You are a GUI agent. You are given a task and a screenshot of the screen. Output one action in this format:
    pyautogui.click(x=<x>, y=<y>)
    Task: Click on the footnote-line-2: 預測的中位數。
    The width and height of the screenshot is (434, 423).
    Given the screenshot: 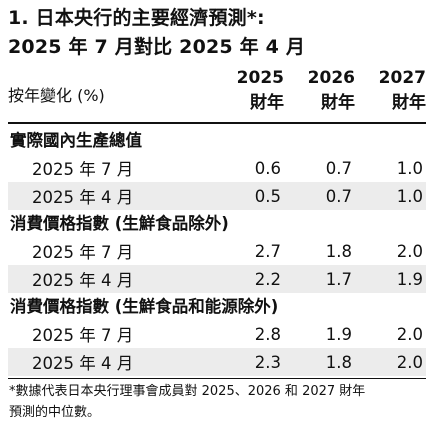 What is the action you would take?
    pyautogui.click(x=55, y=412)
    